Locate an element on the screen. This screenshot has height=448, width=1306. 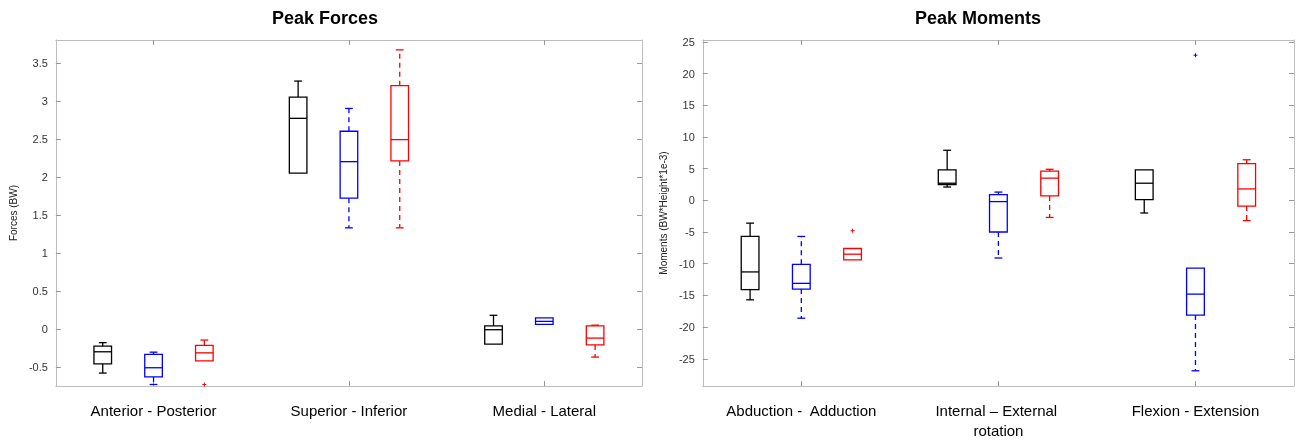
y-tick-label: -10 is located at coordinates (686, 263).